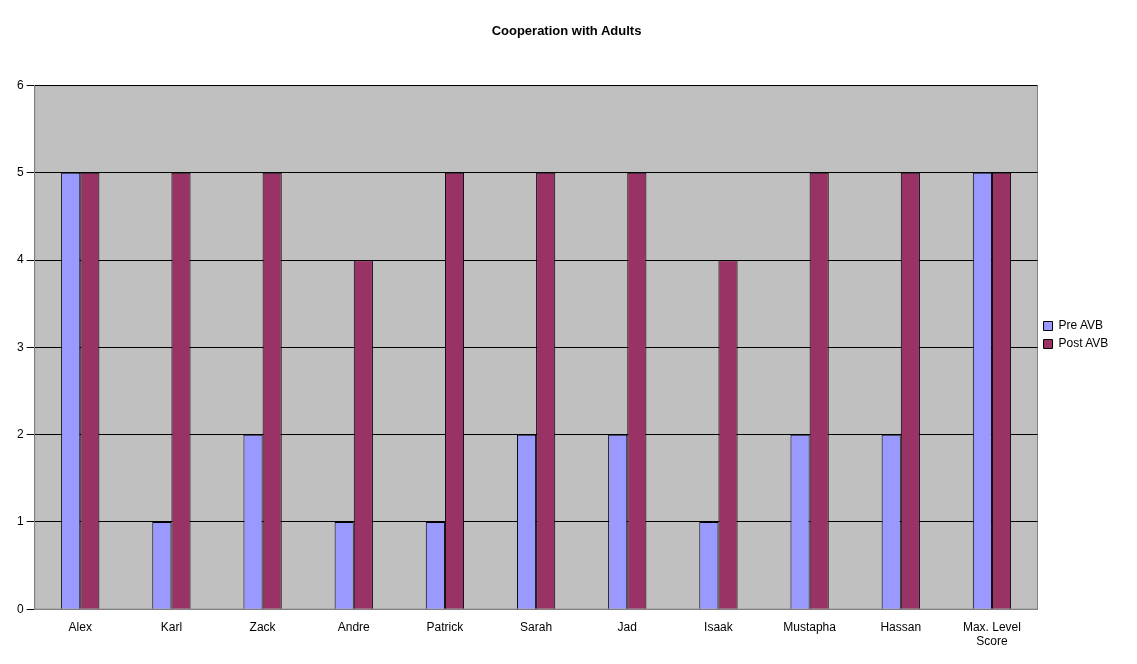 Image resolution: width=1137 pixels, height=664 pixels. What do you see at coordinates (566, 31) in the screenshot?
I see `chart-title: Cooperation with Adults` at bounding box center [566, 31].